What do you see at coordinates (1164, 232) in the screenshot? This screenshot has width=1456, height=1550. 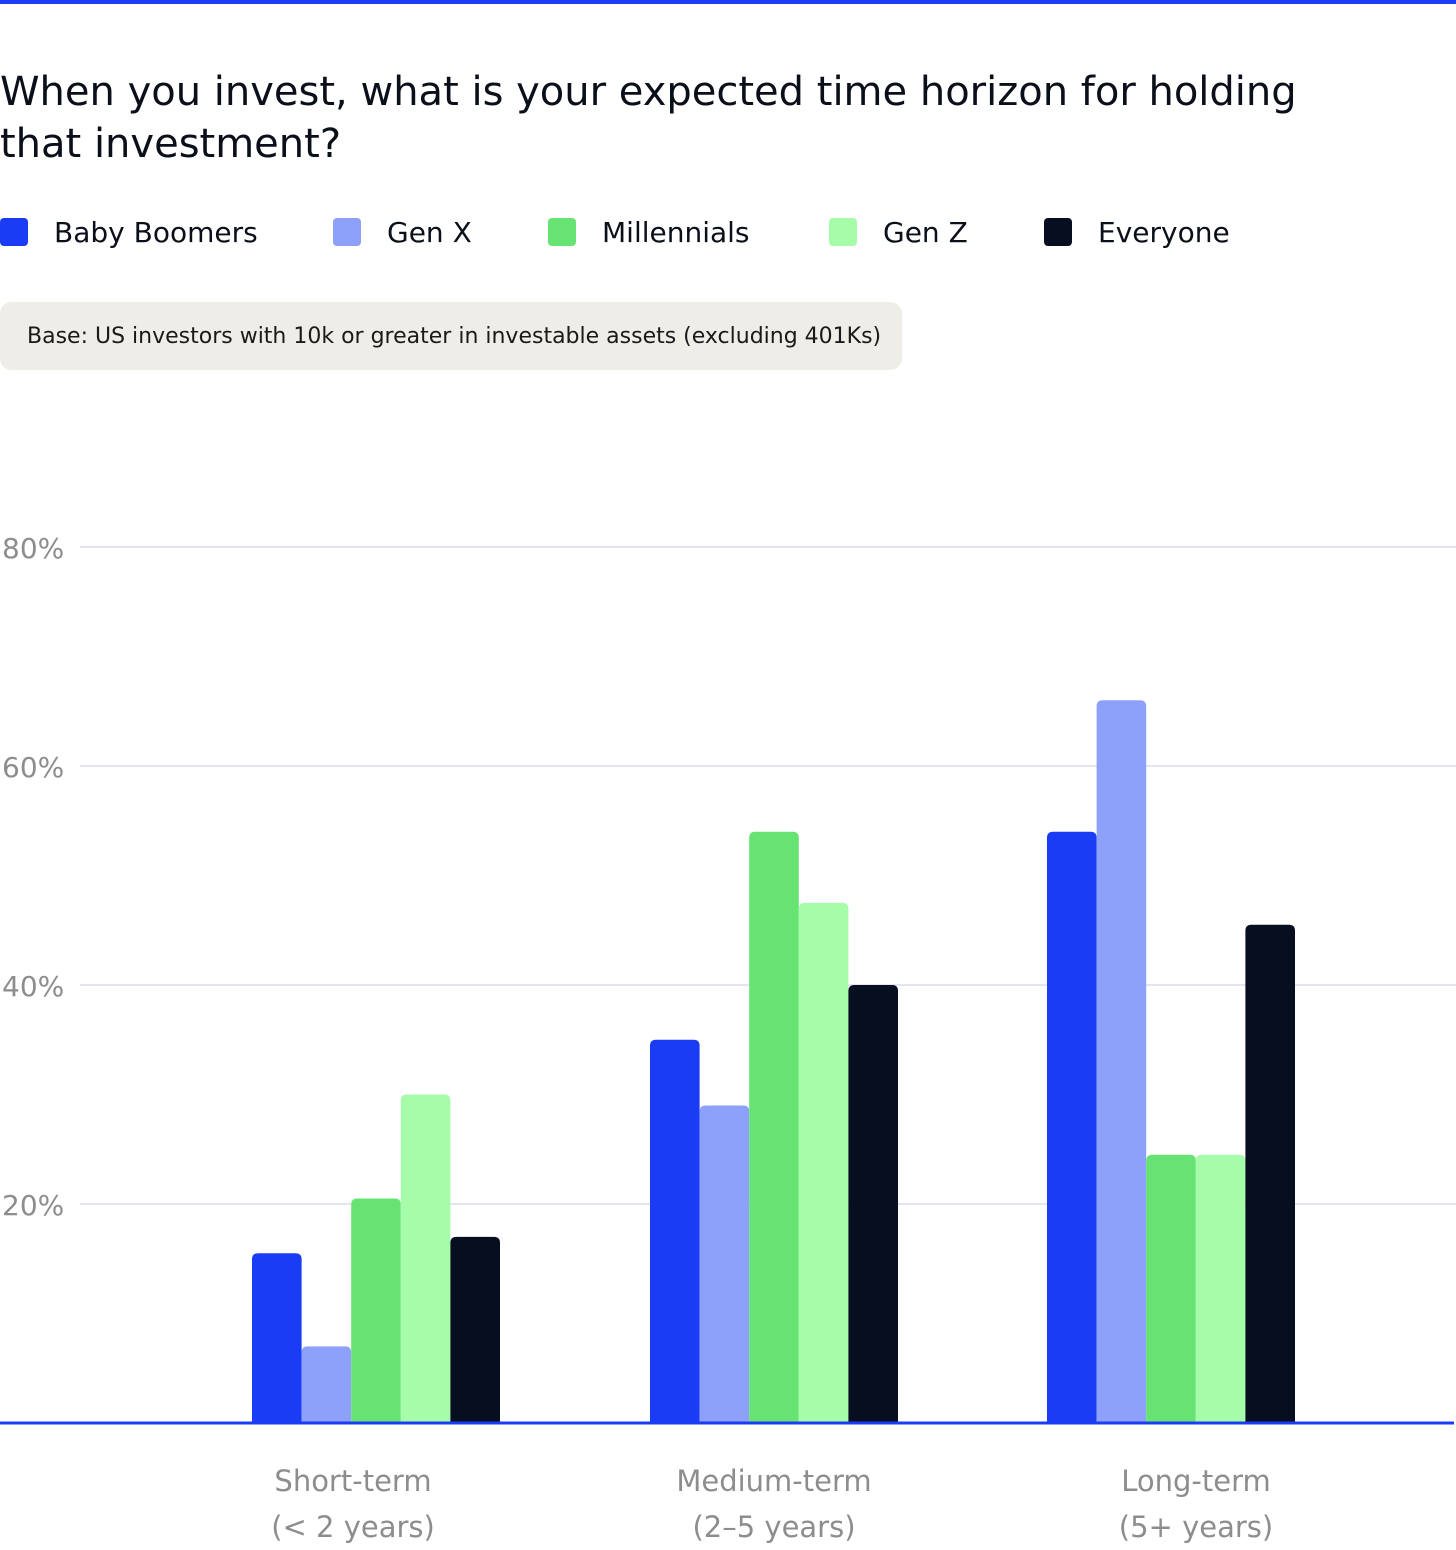 I see `legend-label-everyone: Everyone` at bounding box center [1164, 232].